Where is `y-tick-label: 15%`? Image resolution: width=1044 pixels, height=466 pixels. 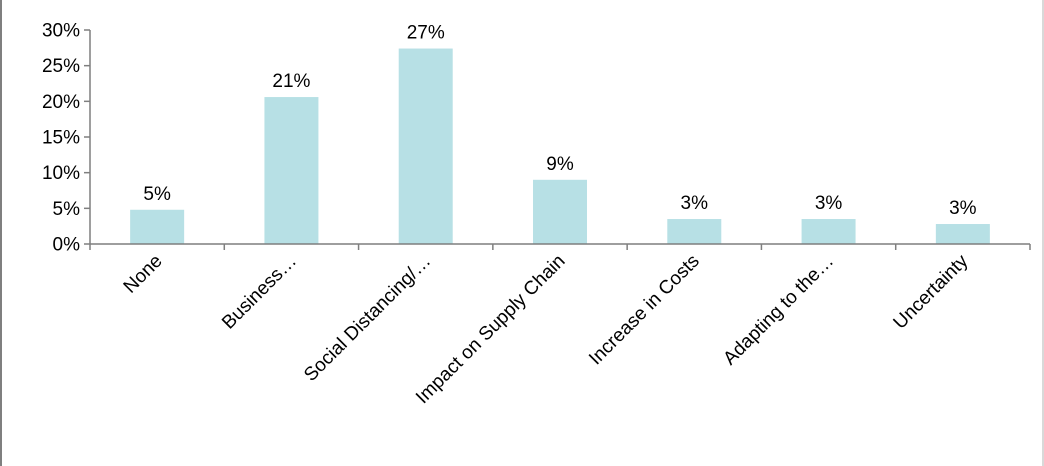
y-tick-label: 15% is located at coordinates (61, 138).